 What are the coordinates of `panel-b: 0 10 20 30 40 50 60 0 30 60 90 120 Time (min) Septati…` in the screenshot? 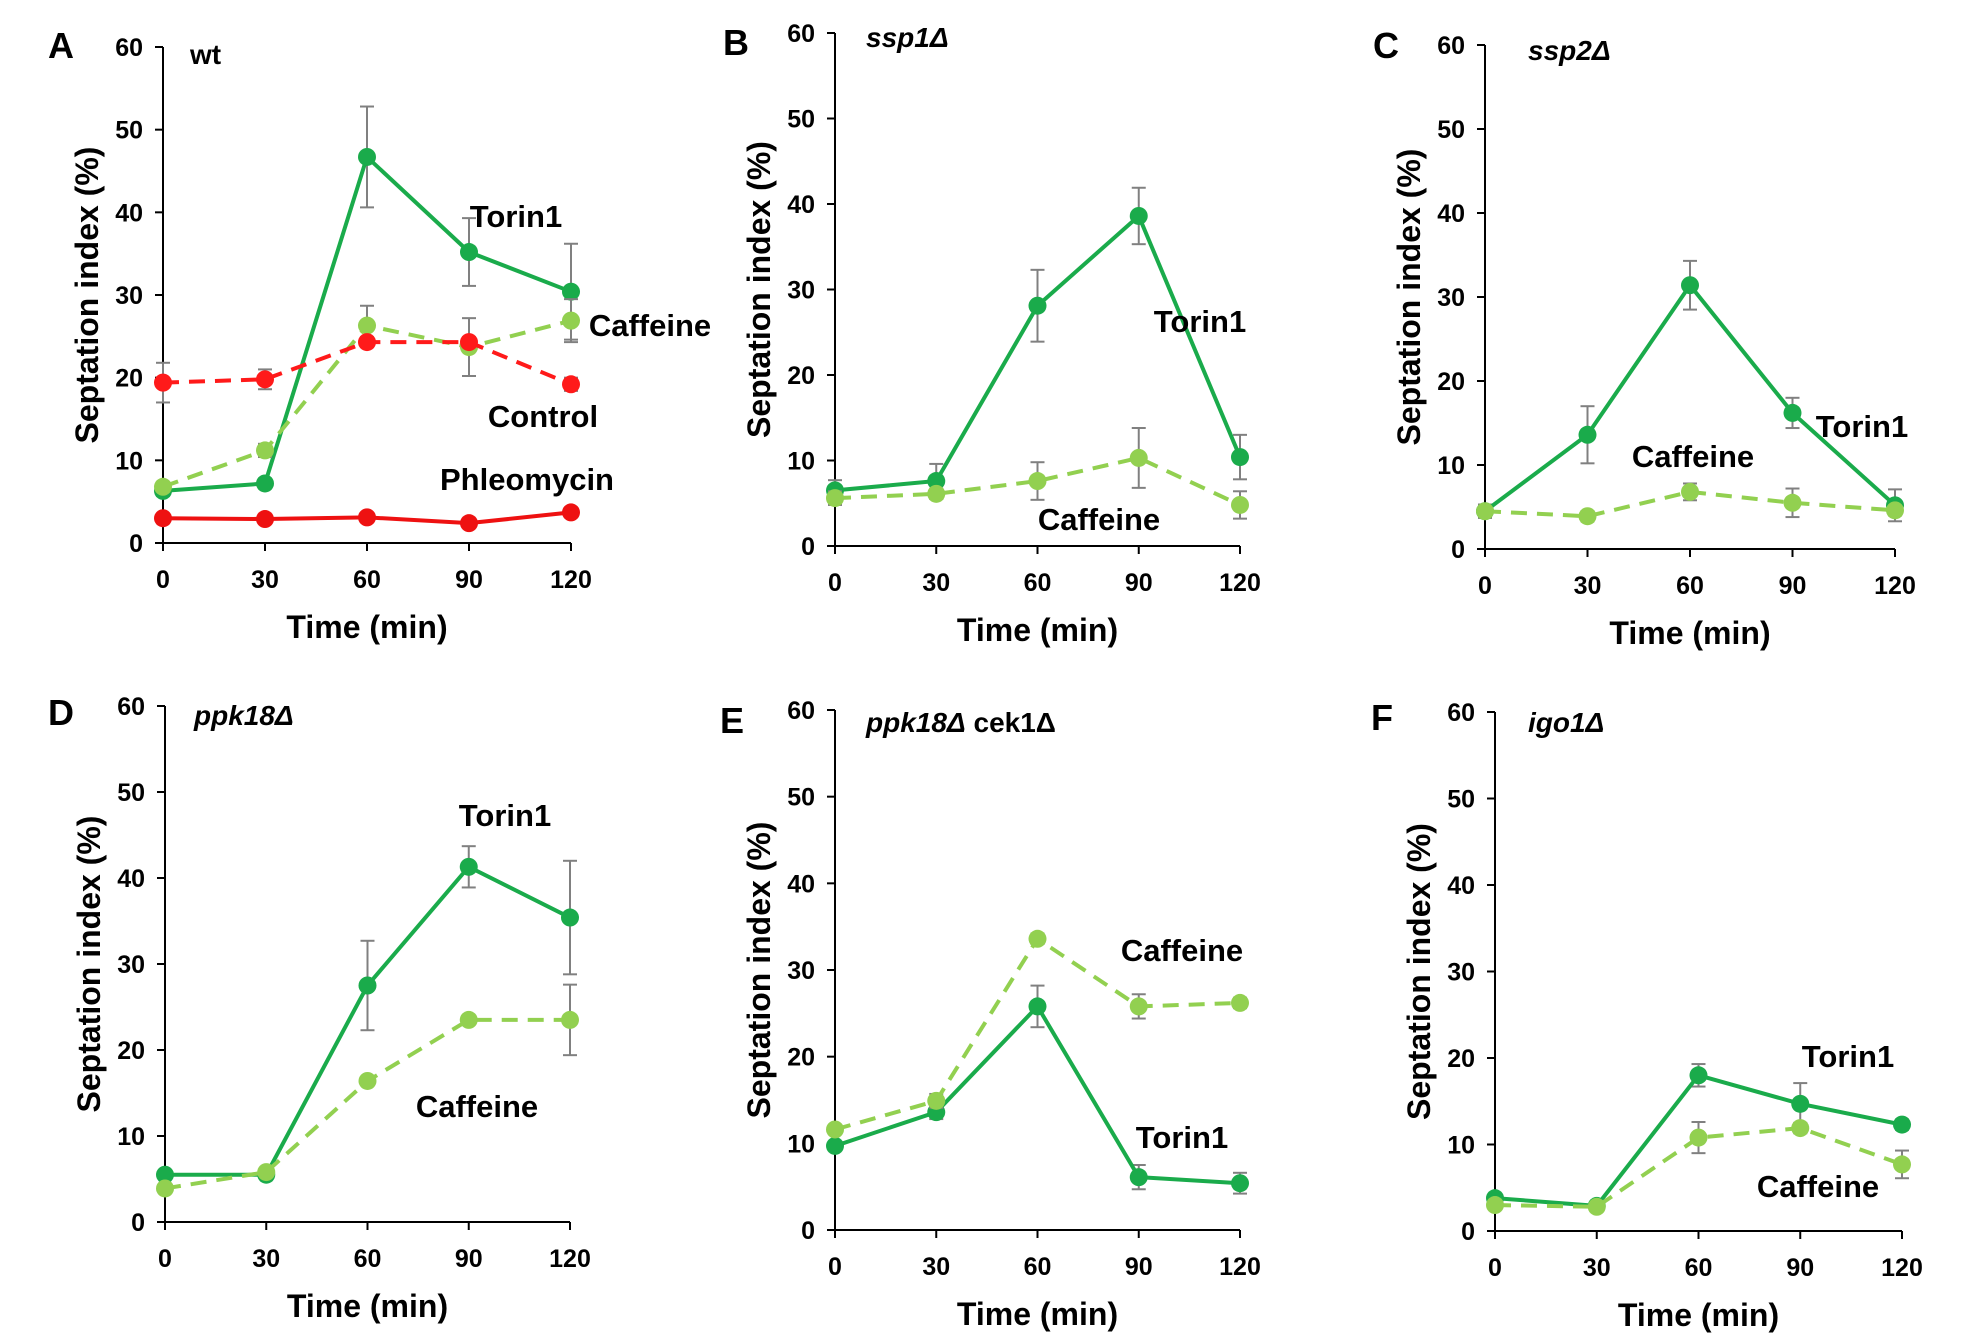 It's located at (992, 334).